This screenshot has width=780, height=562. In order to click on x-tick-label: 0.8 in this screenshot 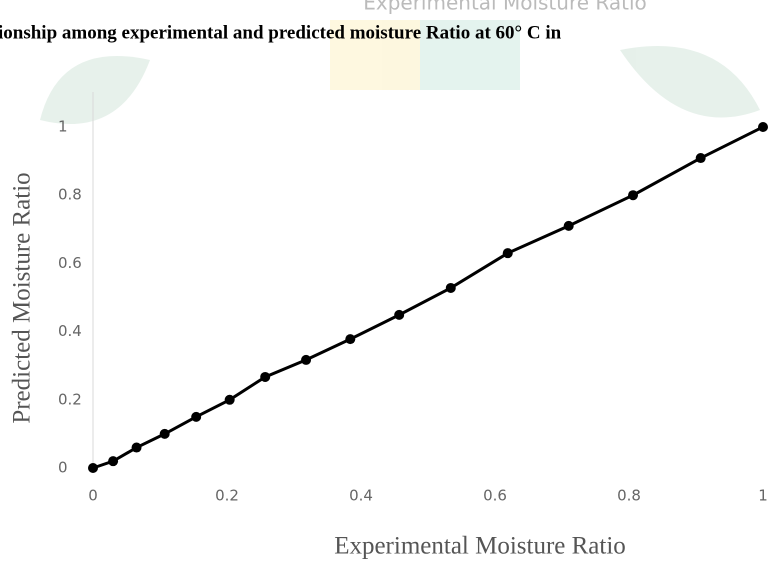, I will do `click(629, 496)`.